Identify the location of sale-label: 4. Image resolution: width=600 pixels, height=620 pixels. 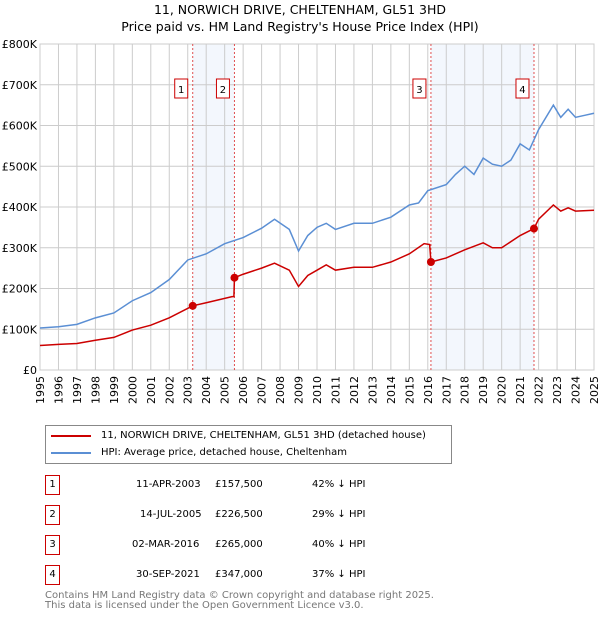
(522, 90).